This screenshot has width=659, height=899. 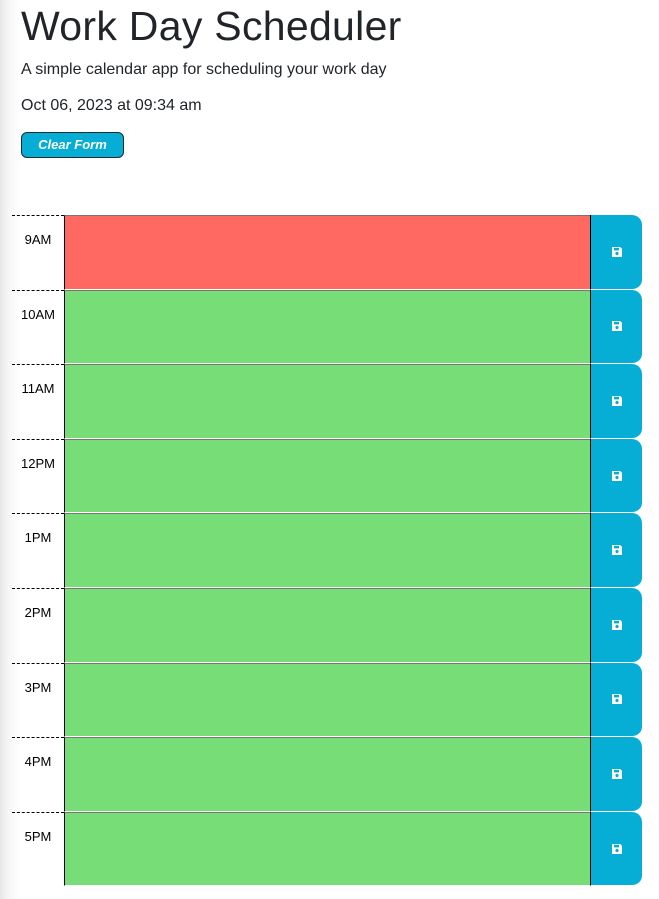 I want to click on hour-label: 10AM, so click(x=38, y=327).